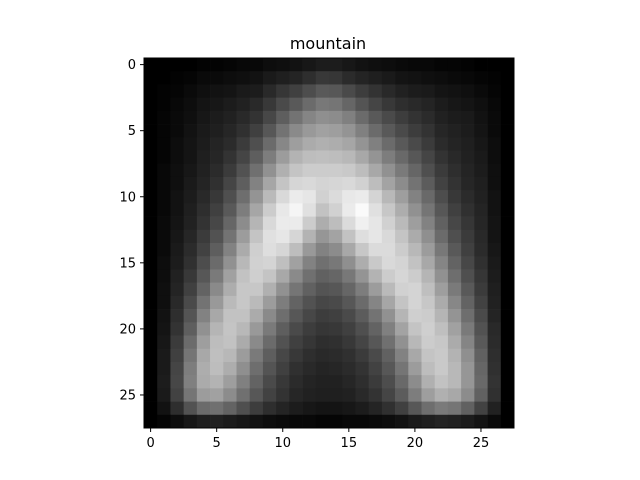  Describe the element at coordinates (127, 197) in the screenshot. I see `y-tick-label: 10` at that location.